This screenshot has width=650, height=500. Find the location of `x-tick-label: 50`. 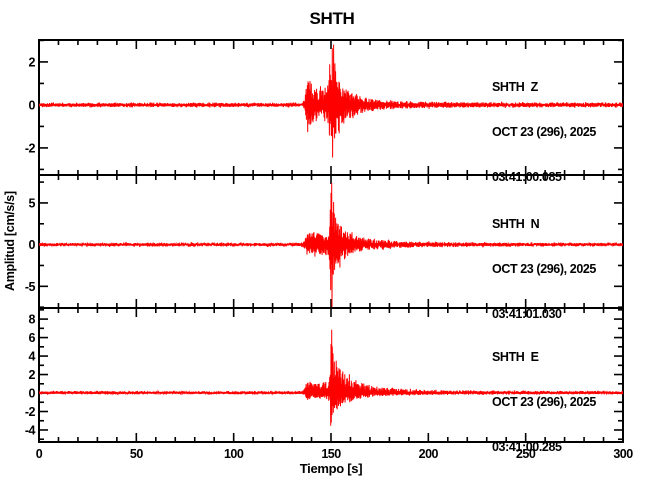

x-tick-label: 50 is located at coordinates (136, 454).